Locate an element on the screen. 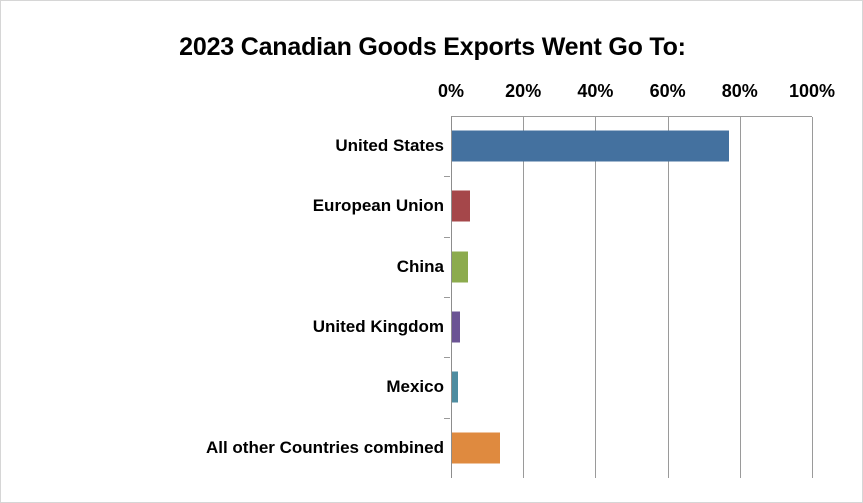 This screenshot has width=863, height=503. category-row: European Union is located at coordinates (222, 206).